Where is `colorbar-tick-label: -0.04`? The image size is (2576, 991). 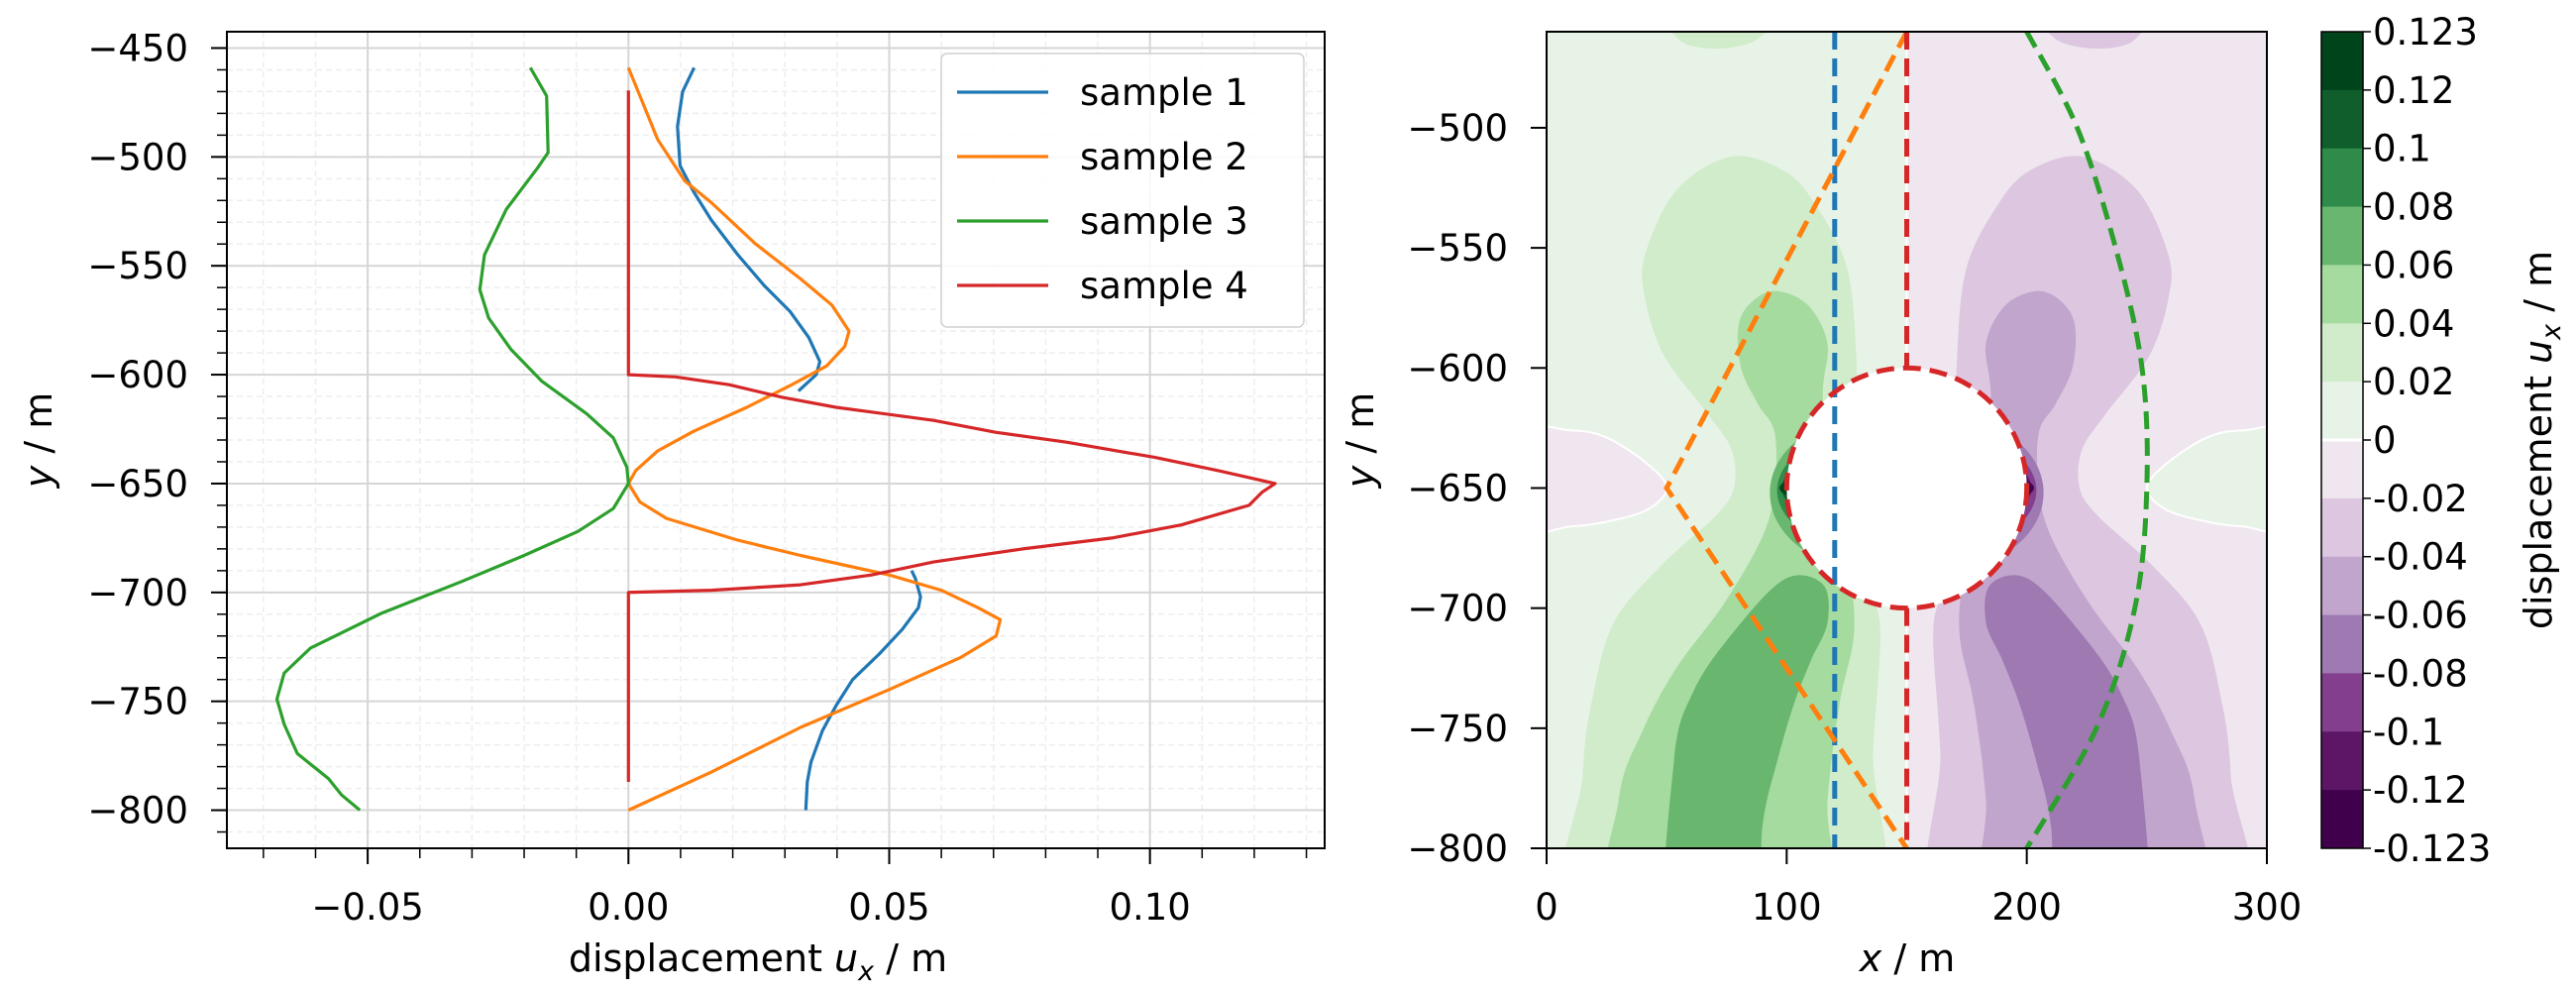 colorbar-tick-label: -0.04 is located at coordinates (2421, 557).